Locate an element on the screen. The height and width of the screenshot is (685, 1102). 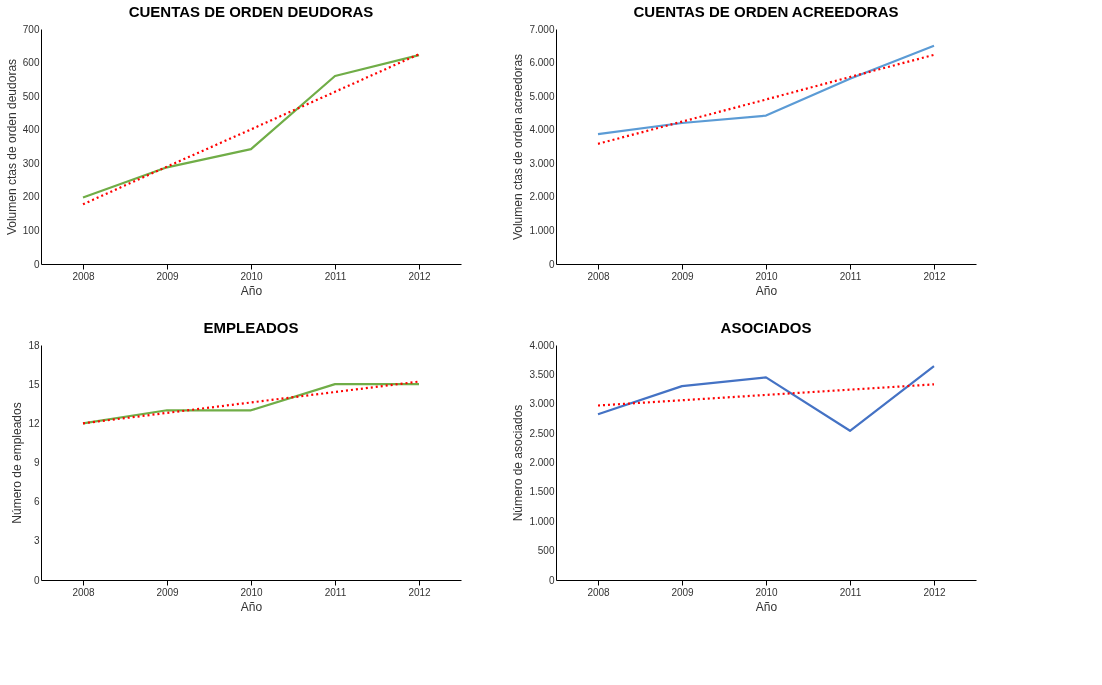
y-axis-title: Número de empleados is located at coordinates (17, 463).